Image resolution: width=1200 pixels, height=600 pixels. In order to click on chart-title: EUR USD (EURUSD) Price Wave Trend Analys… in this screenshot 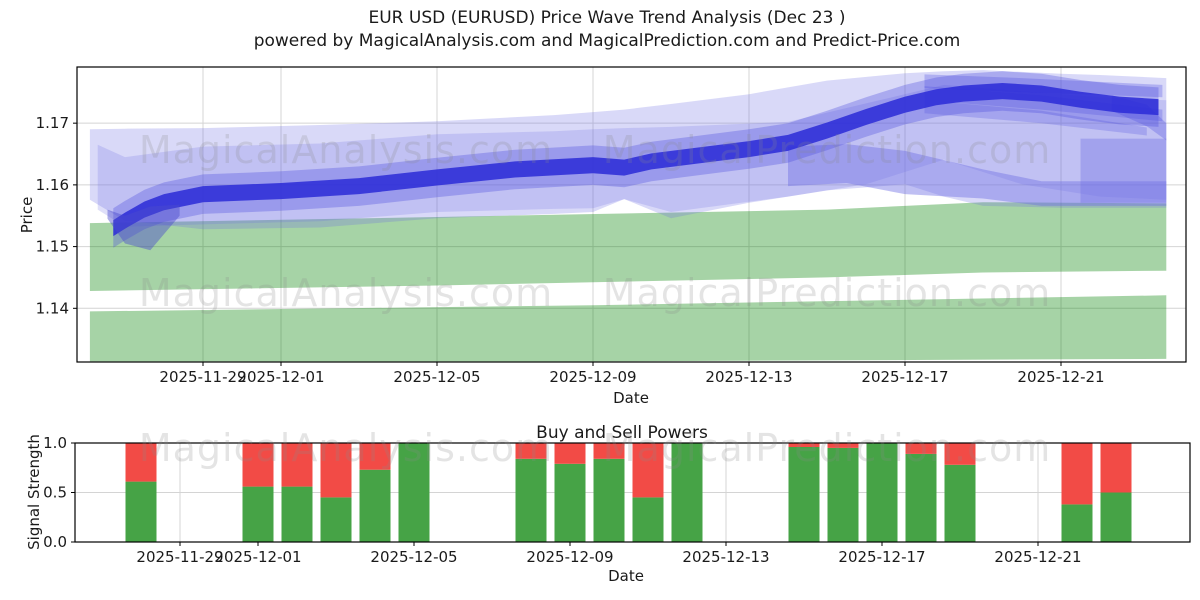, I will do `click(607, 18)`.